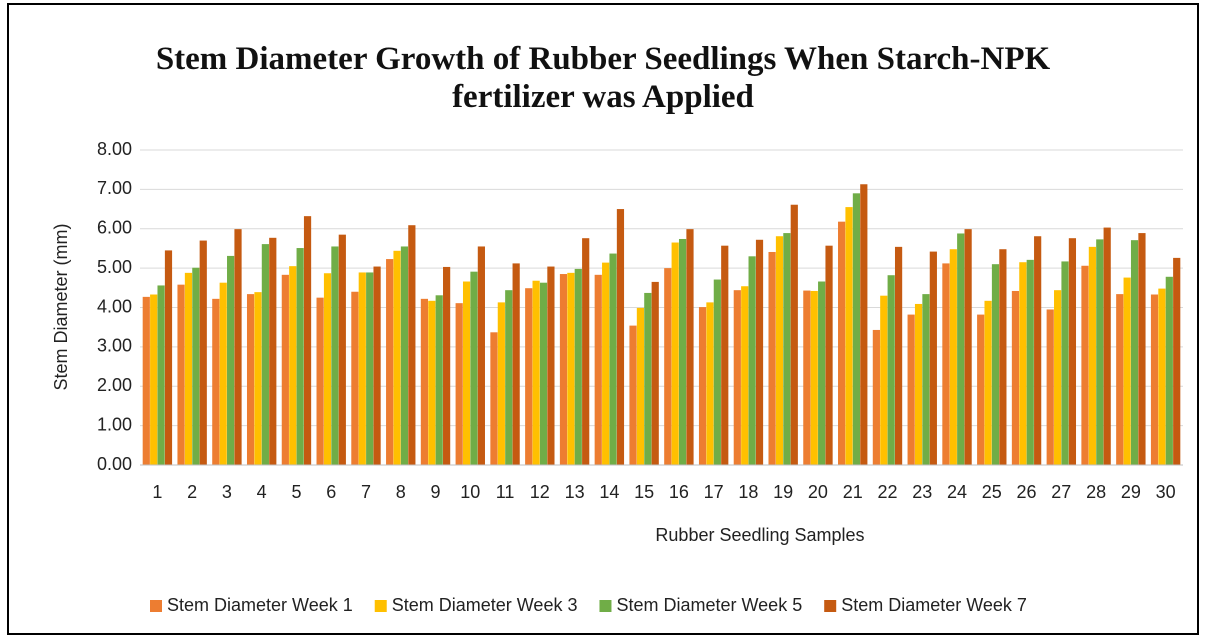 The image size is (1206, 639). What do you see at coordinates (853, 492) in the screenshot?
I see `x-tick-label: 21` at bounding box center [853, 492].